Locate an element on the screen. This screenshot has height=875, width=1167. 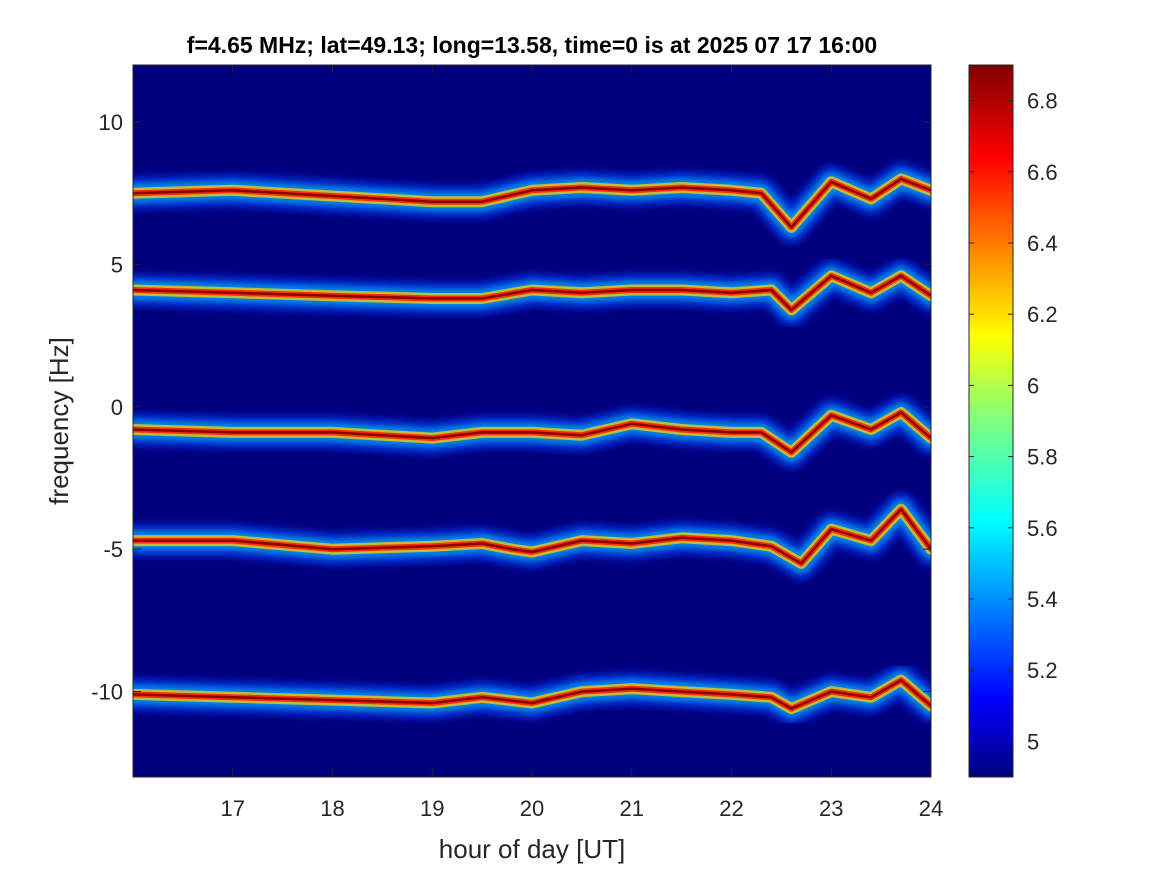
colorbar-tick-label: 6 is located at coordinates (1033, 385).